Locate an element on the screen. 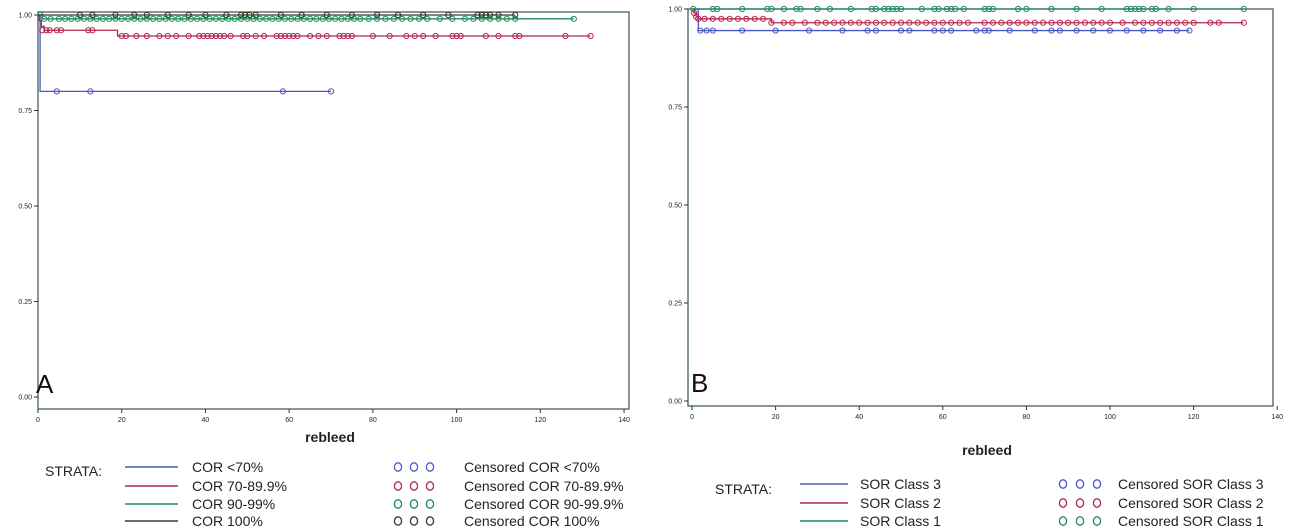  legend-censored-label: Censored SOR Class 3 is located at coordinates (1191, 484).